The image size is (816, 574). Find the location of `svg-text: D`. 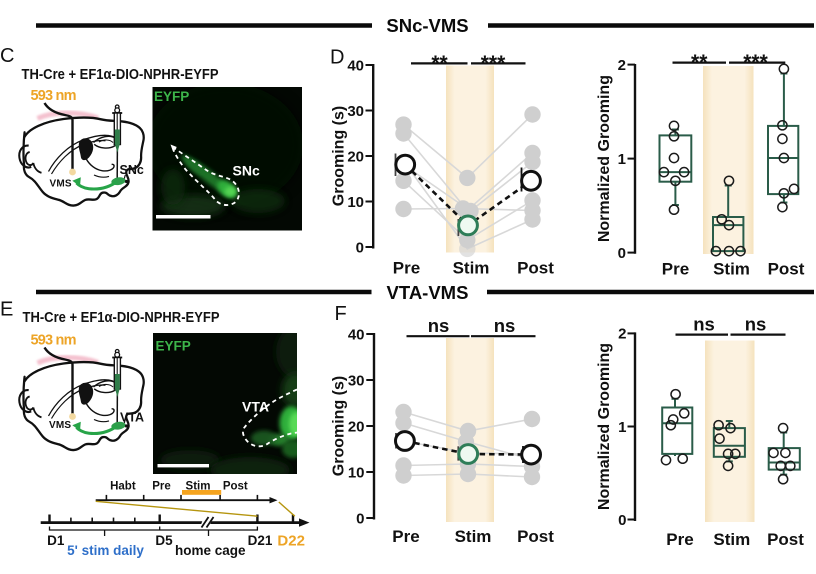

svg-text: D is located at coordinates (337, 58).